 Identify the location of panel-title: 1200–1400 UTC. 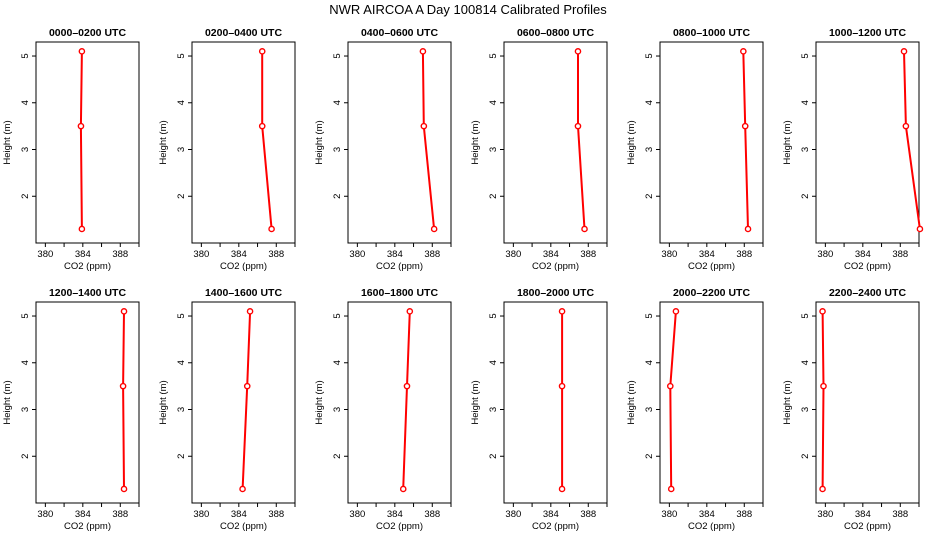
(87, 293).